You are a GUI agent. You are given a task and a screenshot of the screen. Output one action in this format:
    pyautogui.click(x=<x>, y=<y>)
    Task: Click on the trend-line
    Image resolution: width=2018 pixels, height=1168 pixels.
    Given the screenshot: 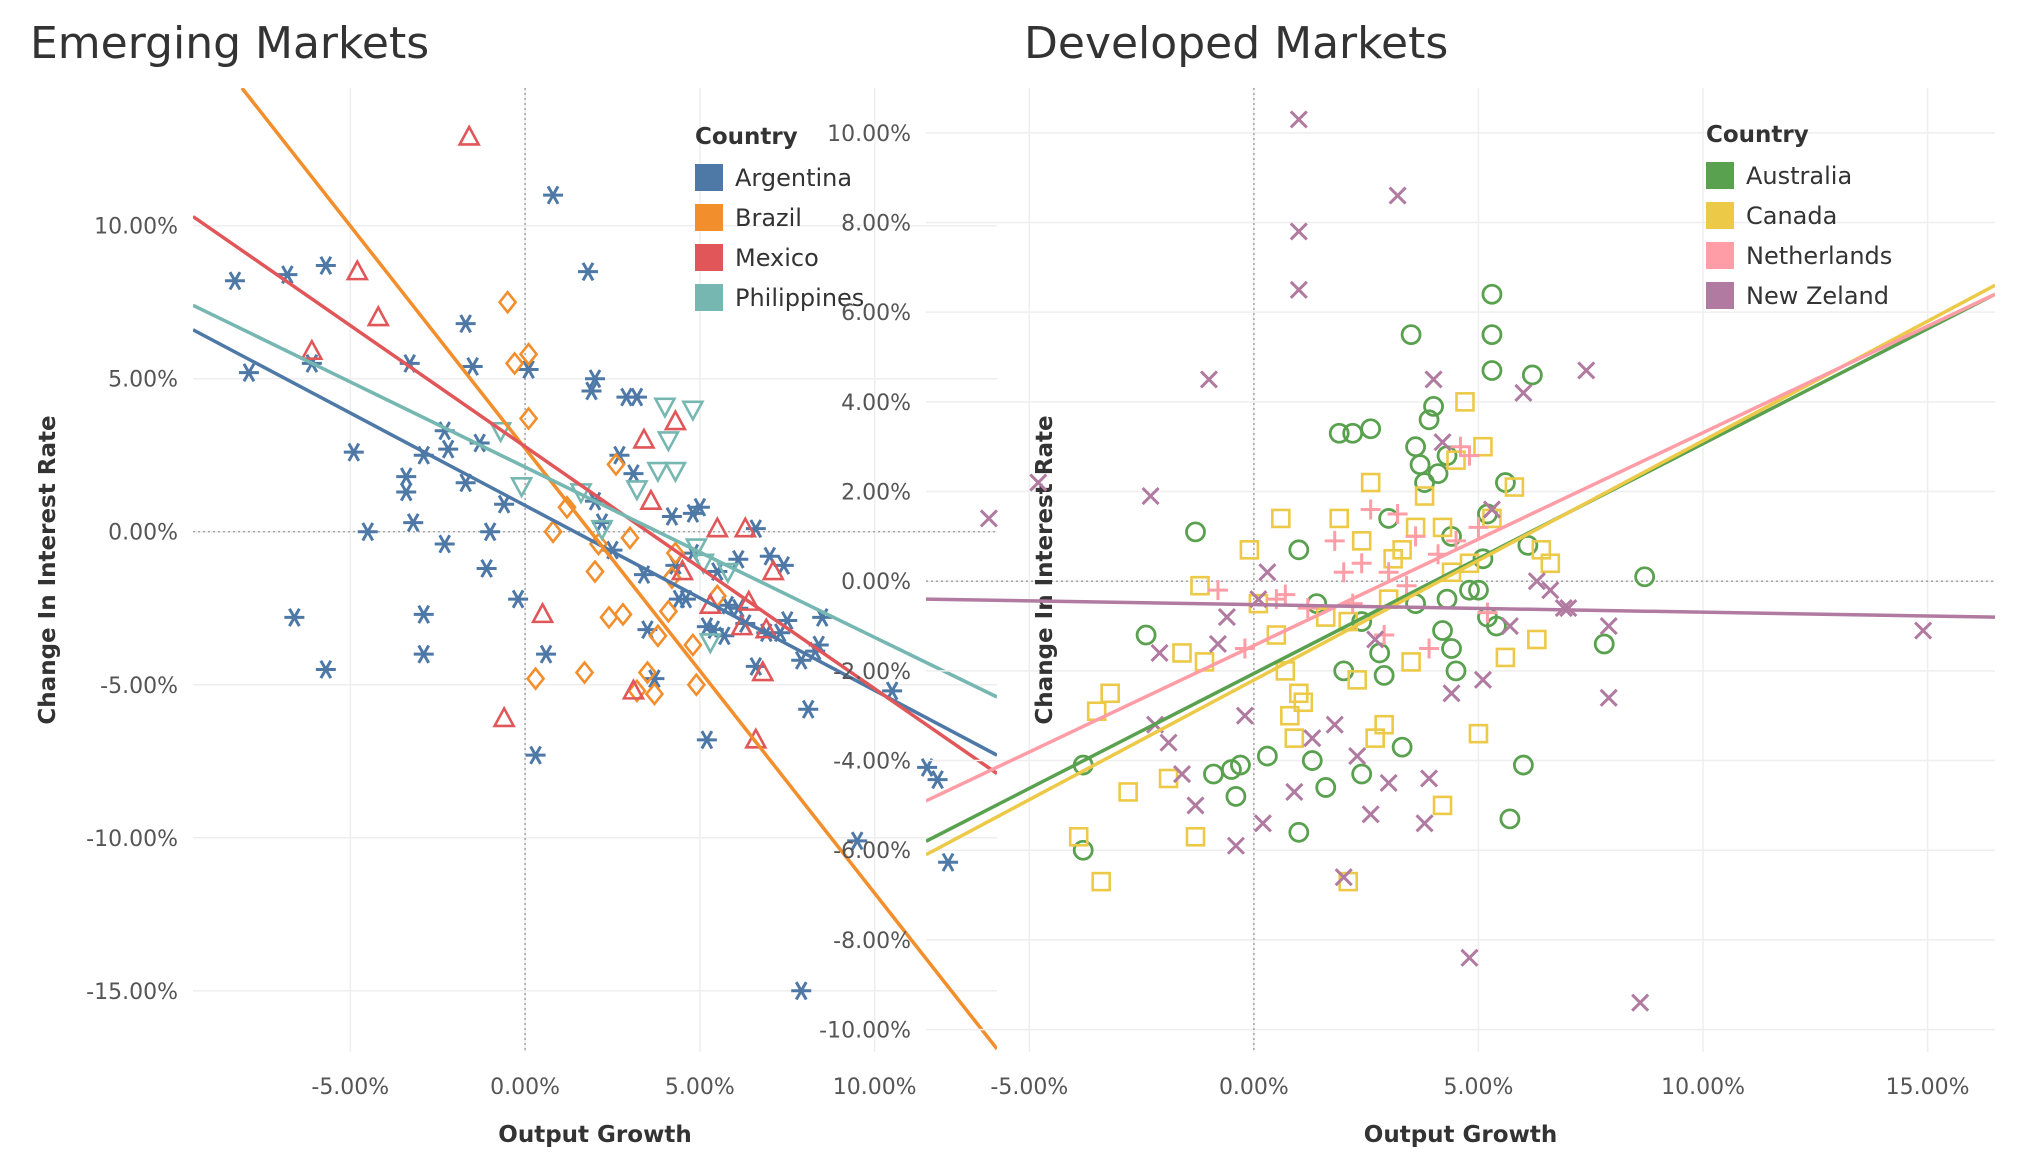 What is the action you would take?
    pyautogui.click(x=595, y=501)
    